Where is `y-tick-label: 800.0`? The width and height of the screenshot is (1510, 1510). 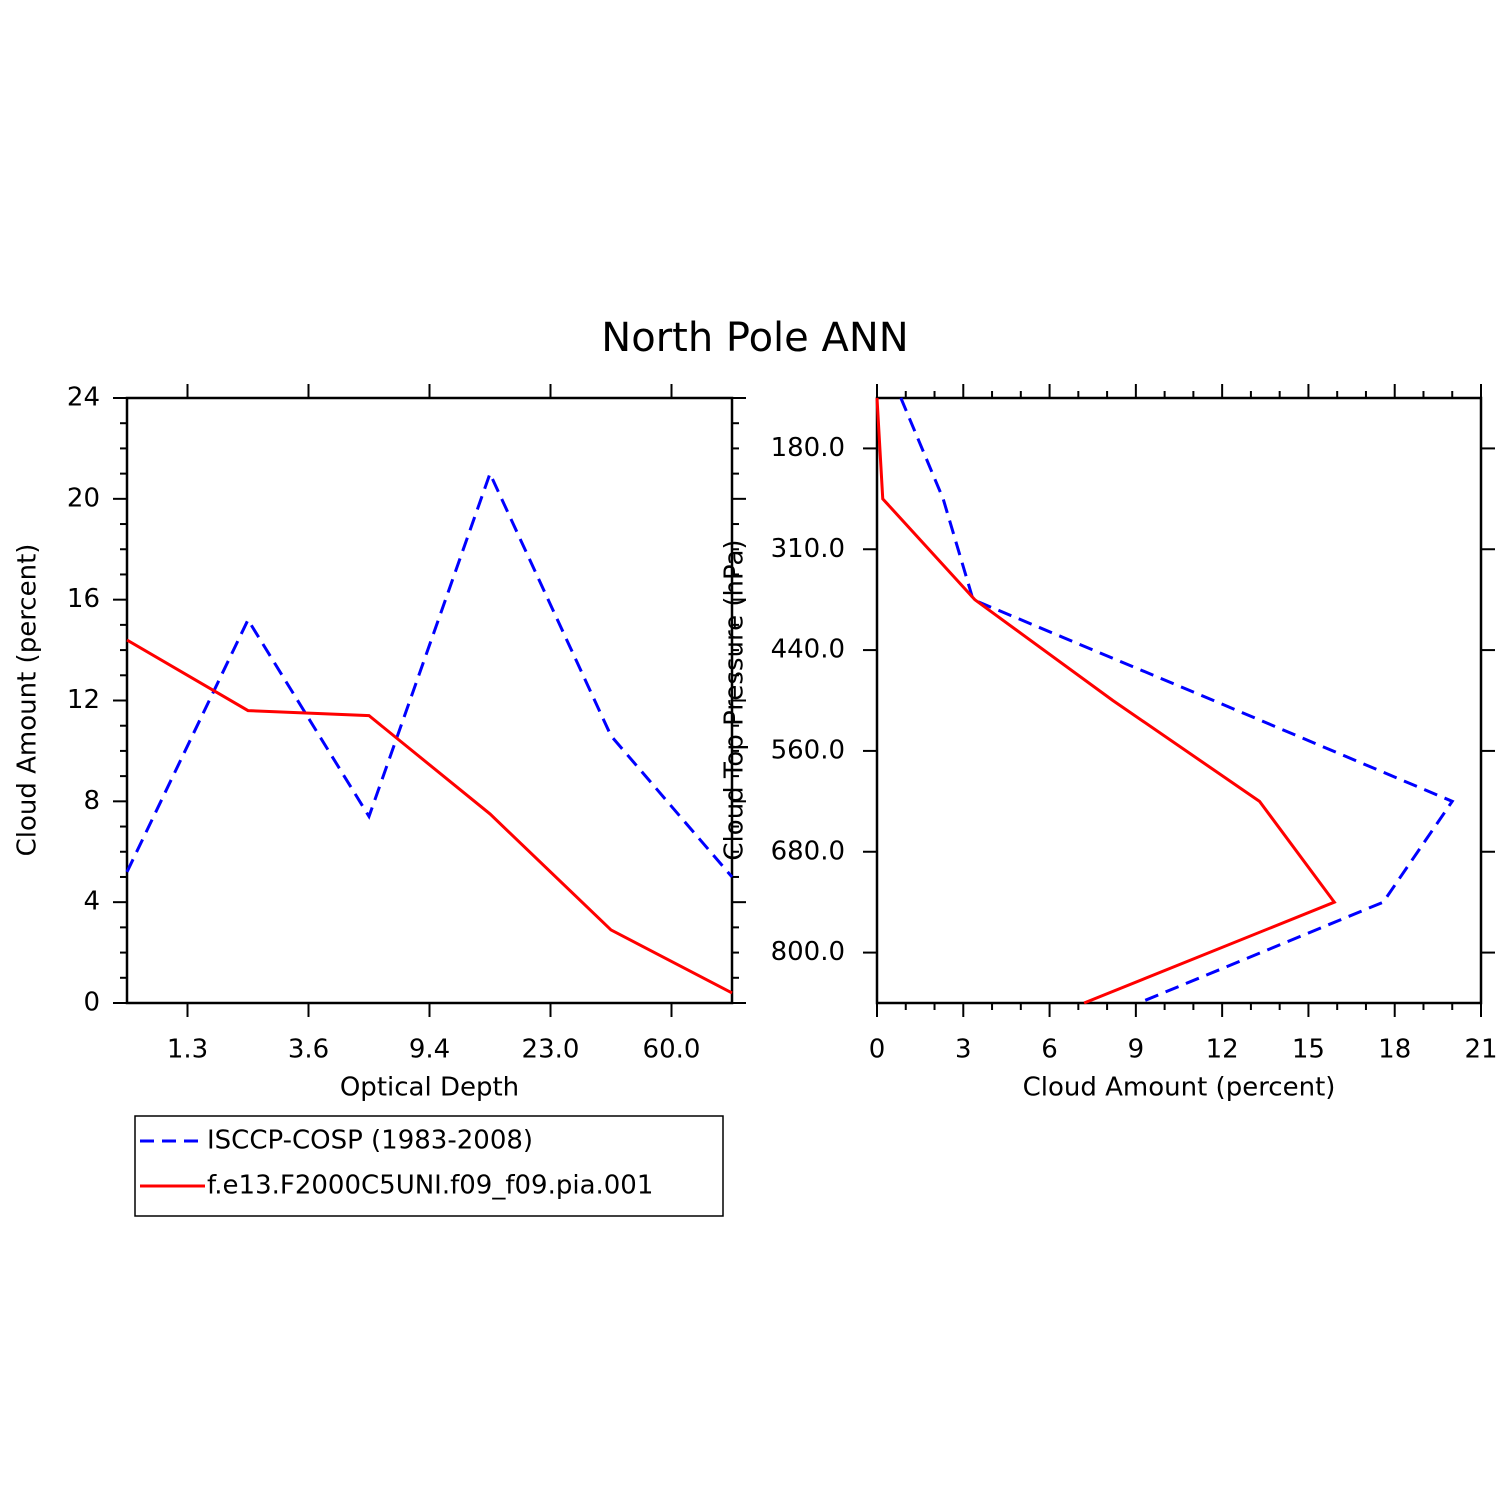
y-tick-label: 800.0 is located at coordinates (808, 952).